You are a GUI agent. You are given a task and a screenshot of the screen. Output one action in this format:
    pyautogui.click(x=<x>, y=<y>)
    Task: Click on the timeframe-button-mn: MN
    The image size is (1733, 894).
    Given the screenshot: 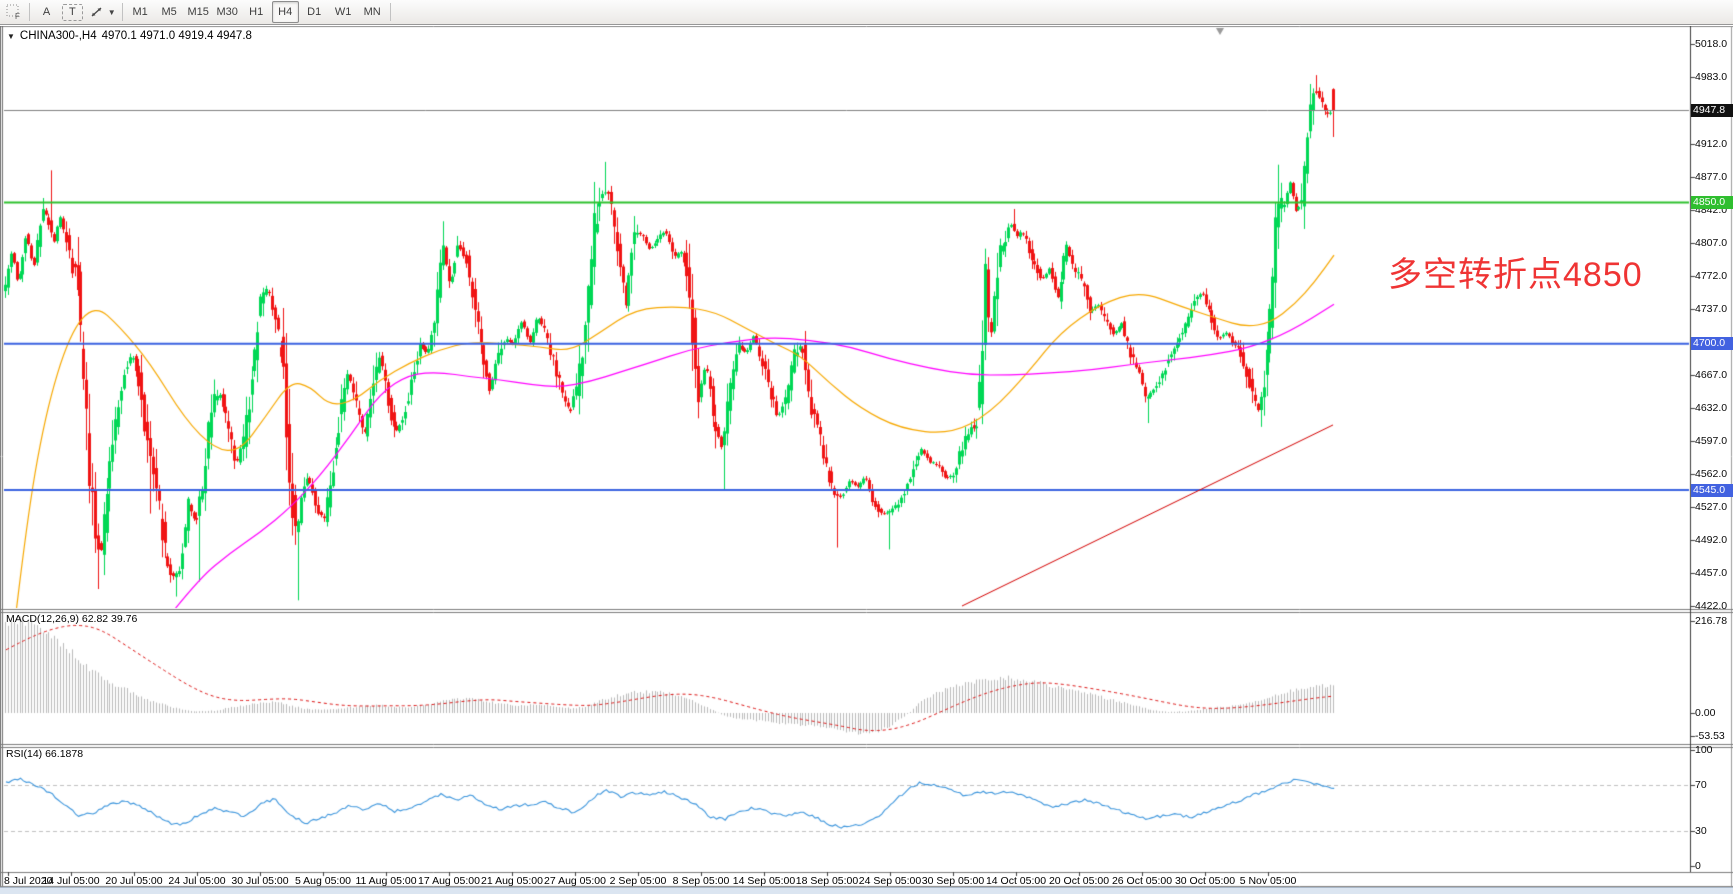 What is the action you would take?
    pyautogui.click(x=372, y=12)
    